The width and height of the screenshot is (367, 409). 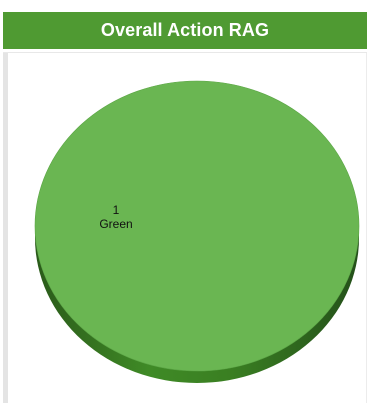 I want to click on divider, so click(x=185, y=52).